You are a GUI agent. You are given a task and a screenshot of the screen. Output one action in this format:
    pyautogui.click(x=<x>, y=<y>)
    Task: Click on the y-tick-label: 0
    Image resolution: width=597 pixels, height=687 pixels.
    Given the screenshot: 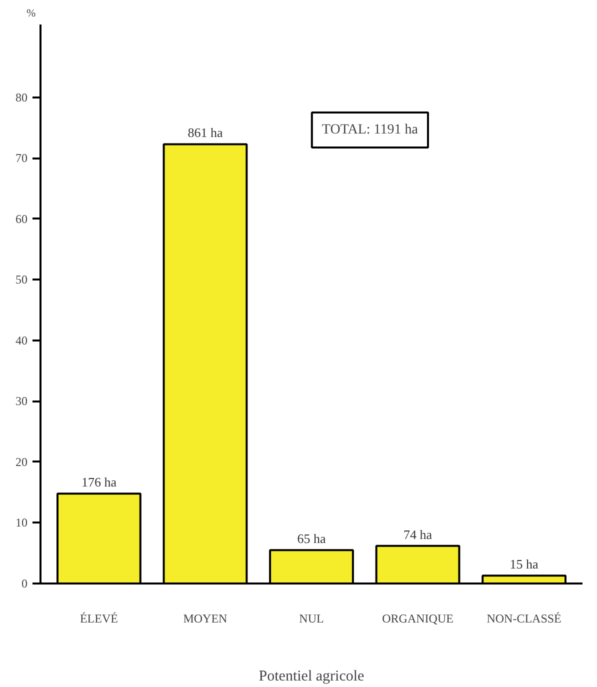 What is the action you would take?
    pyautogui.click(x=25, y=583)
    